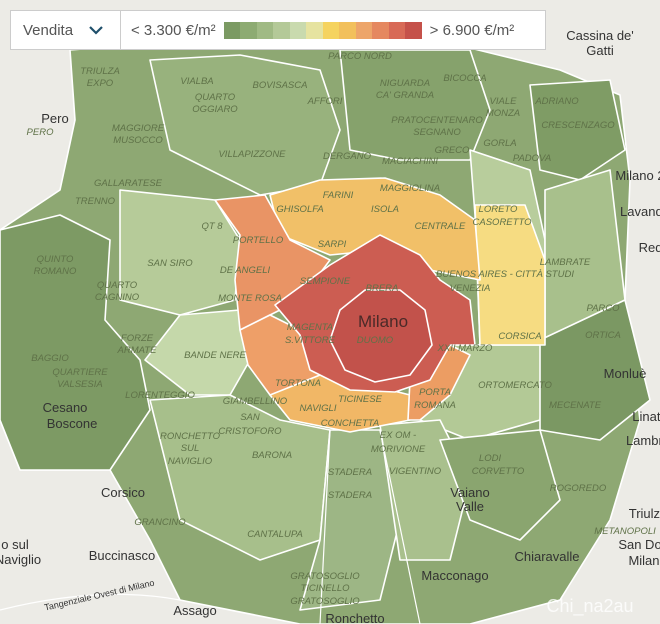  I want to click on zone-label: EXPO, so click(100, 83).